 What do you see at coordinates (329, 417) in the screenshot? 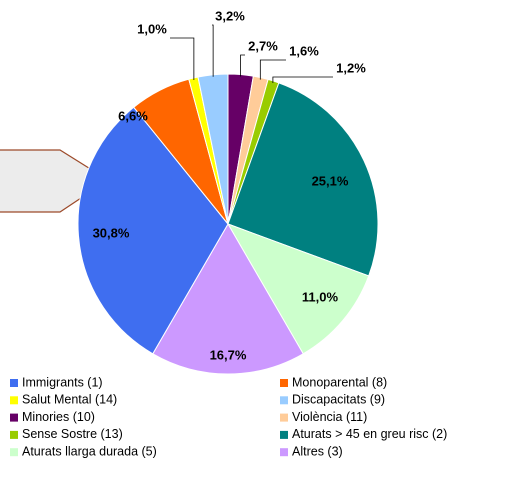
I see `legend-label: Violència (11)` at bounding box center [329, 417].